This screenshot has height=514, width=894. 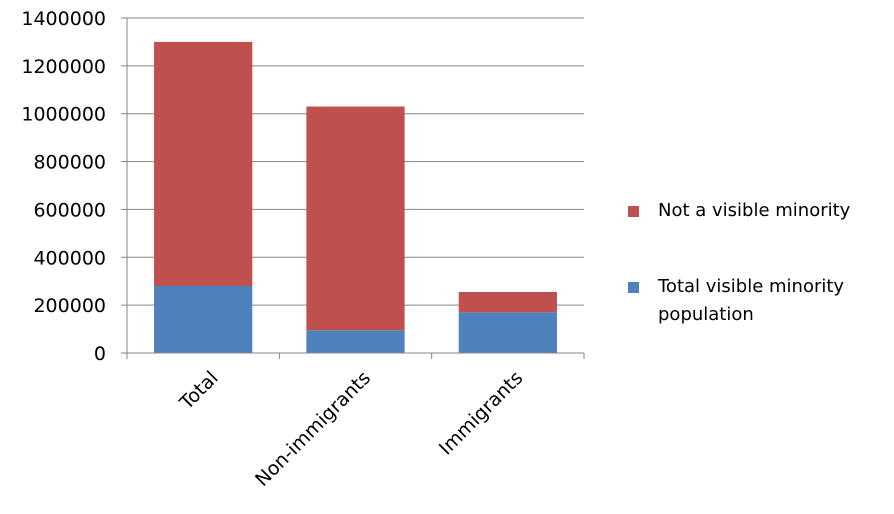 What do you see at coordinates (633, 211) in the screenshot?
I see `legend-swatch-not-visible-minority` at bounding box center [633, 211].